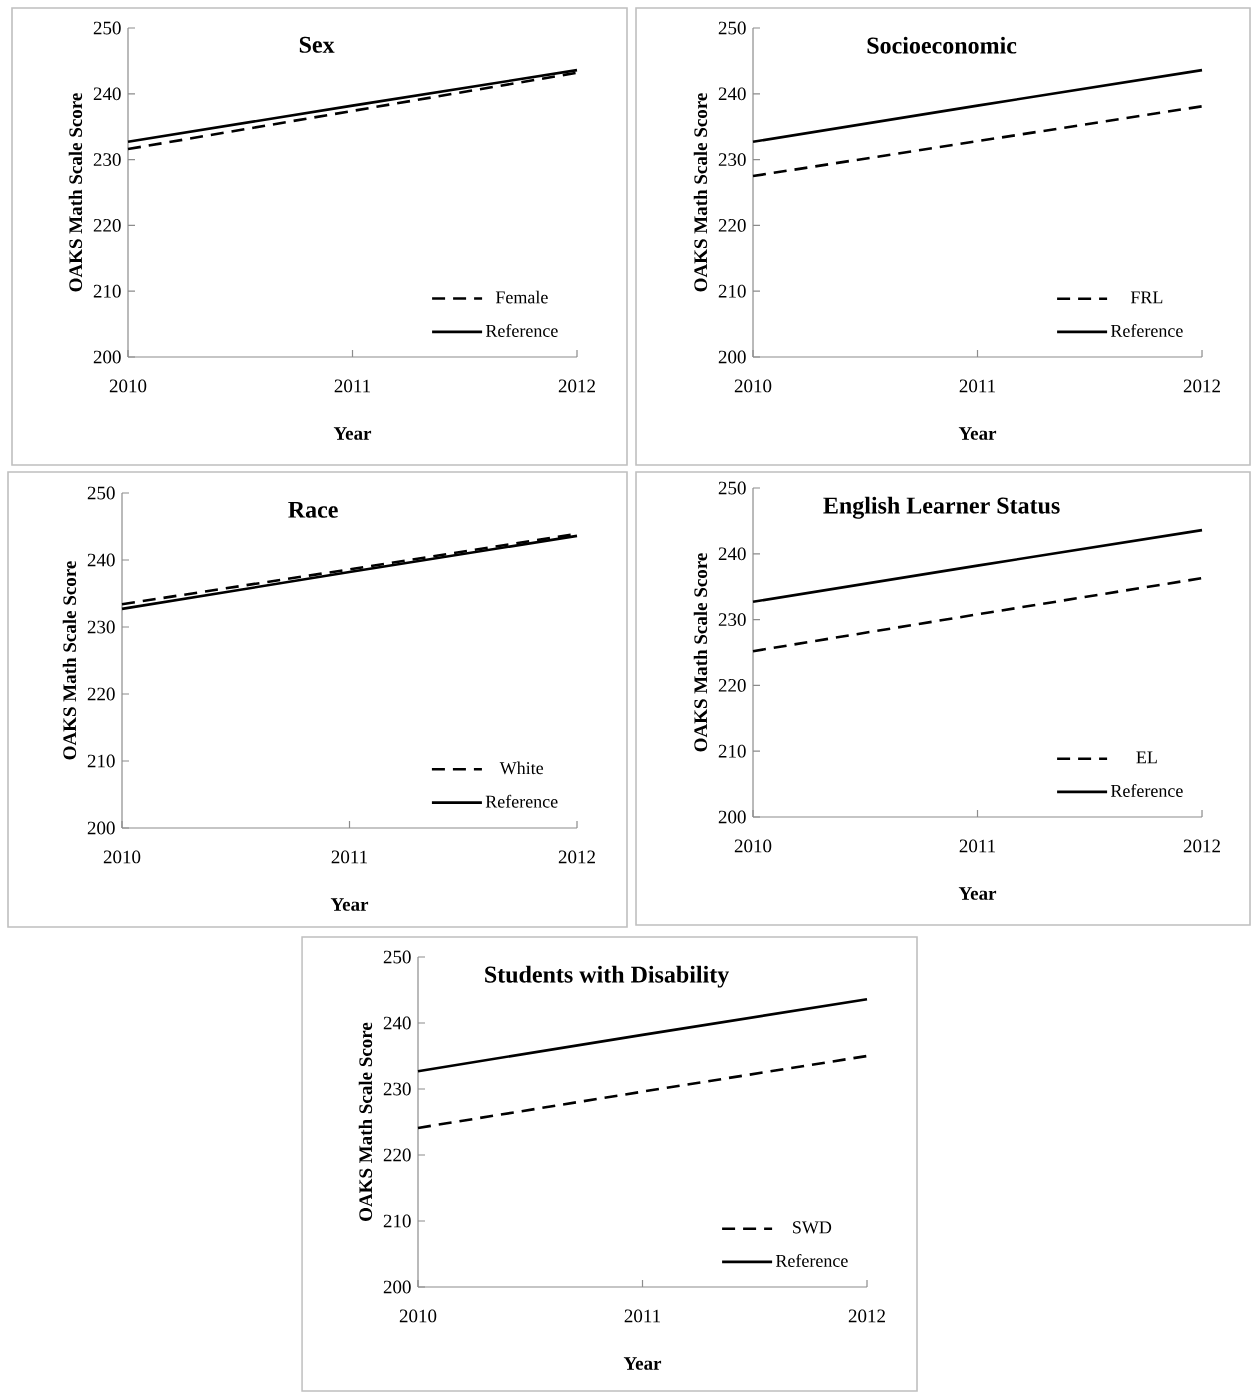 Image resolution: width=1251 pixels, height=1392 pixels. Describe the element at coordinates (521, 768) in the screenshot. I see `legend-label: White` at that location.